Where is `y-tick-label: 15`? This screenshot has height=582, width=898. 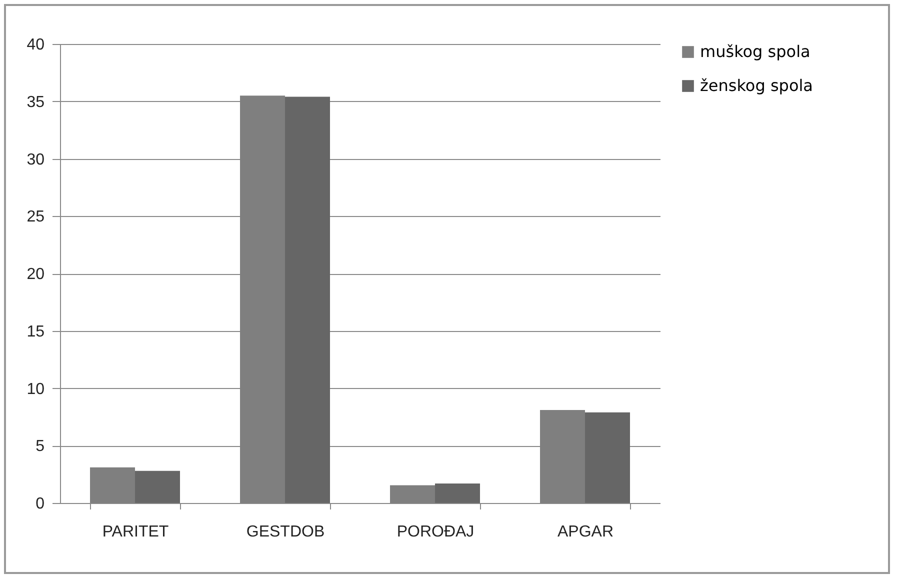
y-tick-label: 15 is located at coordinates (35, 331).